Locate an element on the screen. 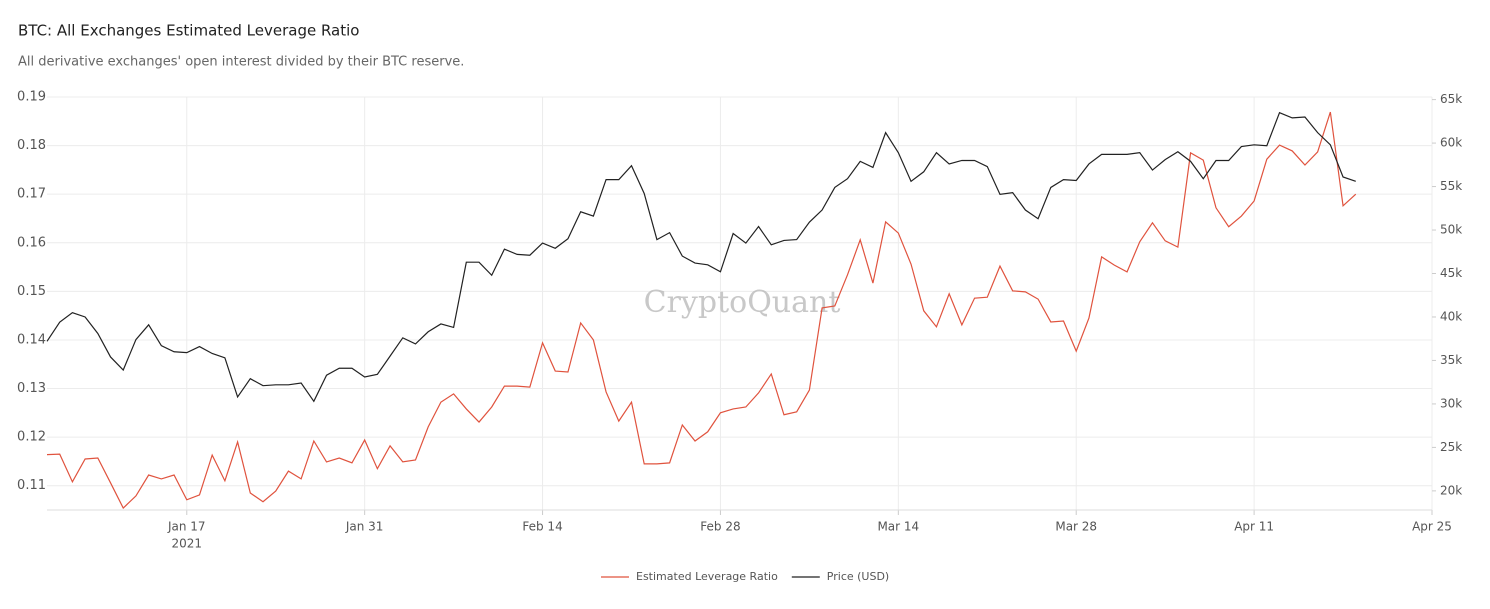  y-tick-label: 0.16 is located at coordinates (31, 242).